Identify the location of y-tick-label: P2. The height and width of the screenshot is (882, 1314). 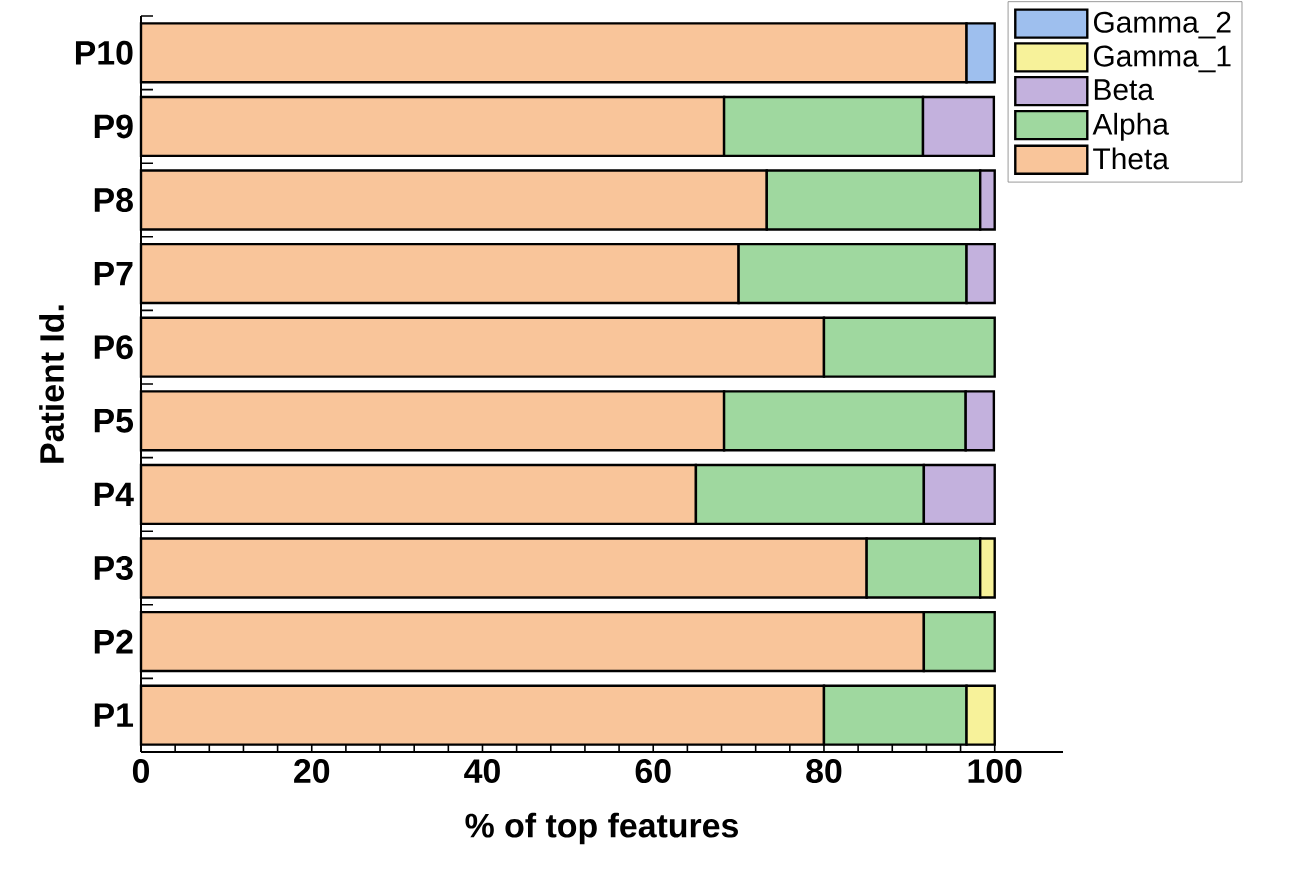
(113, 641).